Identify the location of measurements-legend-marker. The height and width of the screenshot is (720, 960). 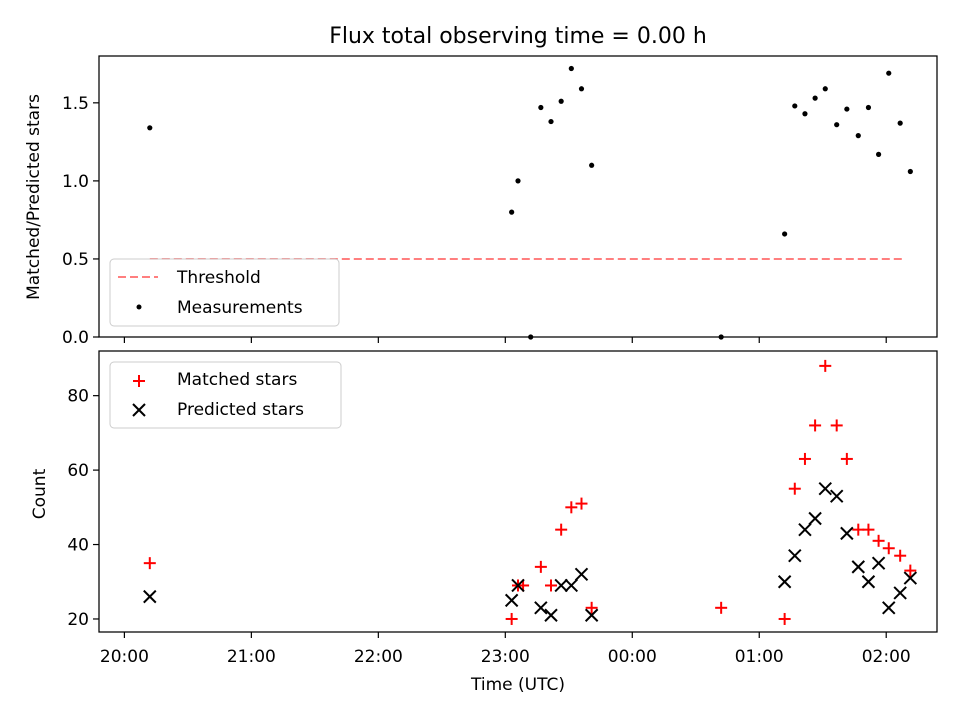
(139, 307).